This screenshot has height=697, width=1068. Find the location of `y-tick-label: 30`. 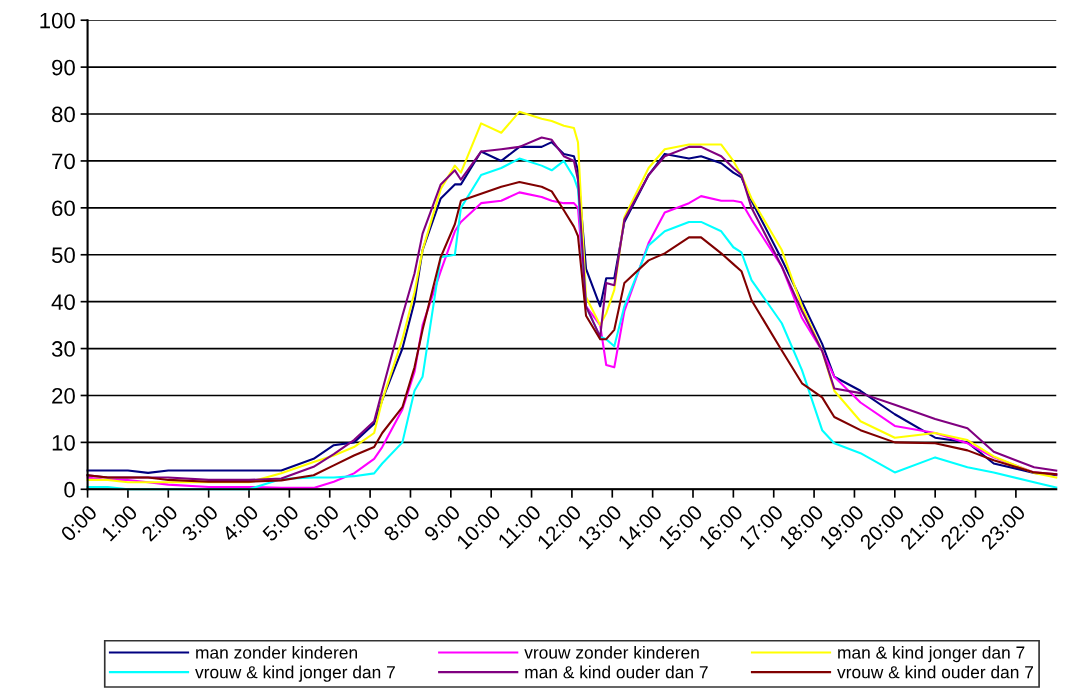

y-tick-label: 30 is located at coordinates (63, 349).